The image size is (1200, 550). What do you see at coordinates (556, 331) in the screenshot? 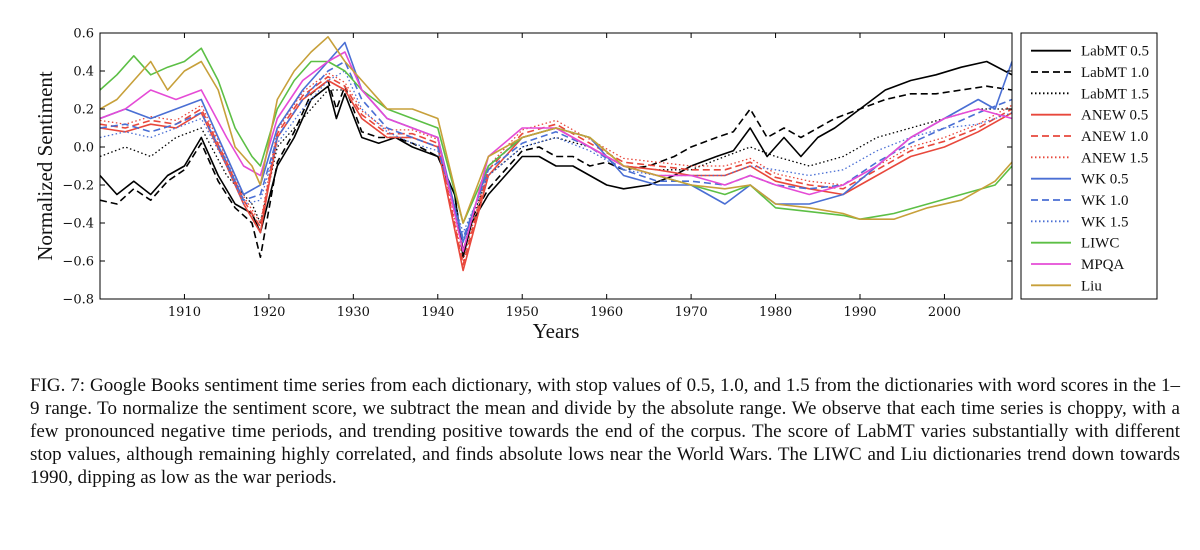
I see `x-axis-title: Years` at bounding box center [556, 331].